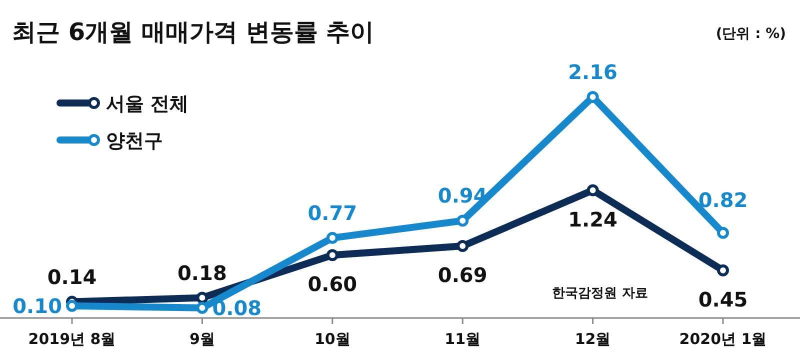 Image resolution: width=800 pixels, height=356 pixels. Describe the element at coordinates (134, 141) in the screenshot. I see `legend-label: 양천구` at that location.